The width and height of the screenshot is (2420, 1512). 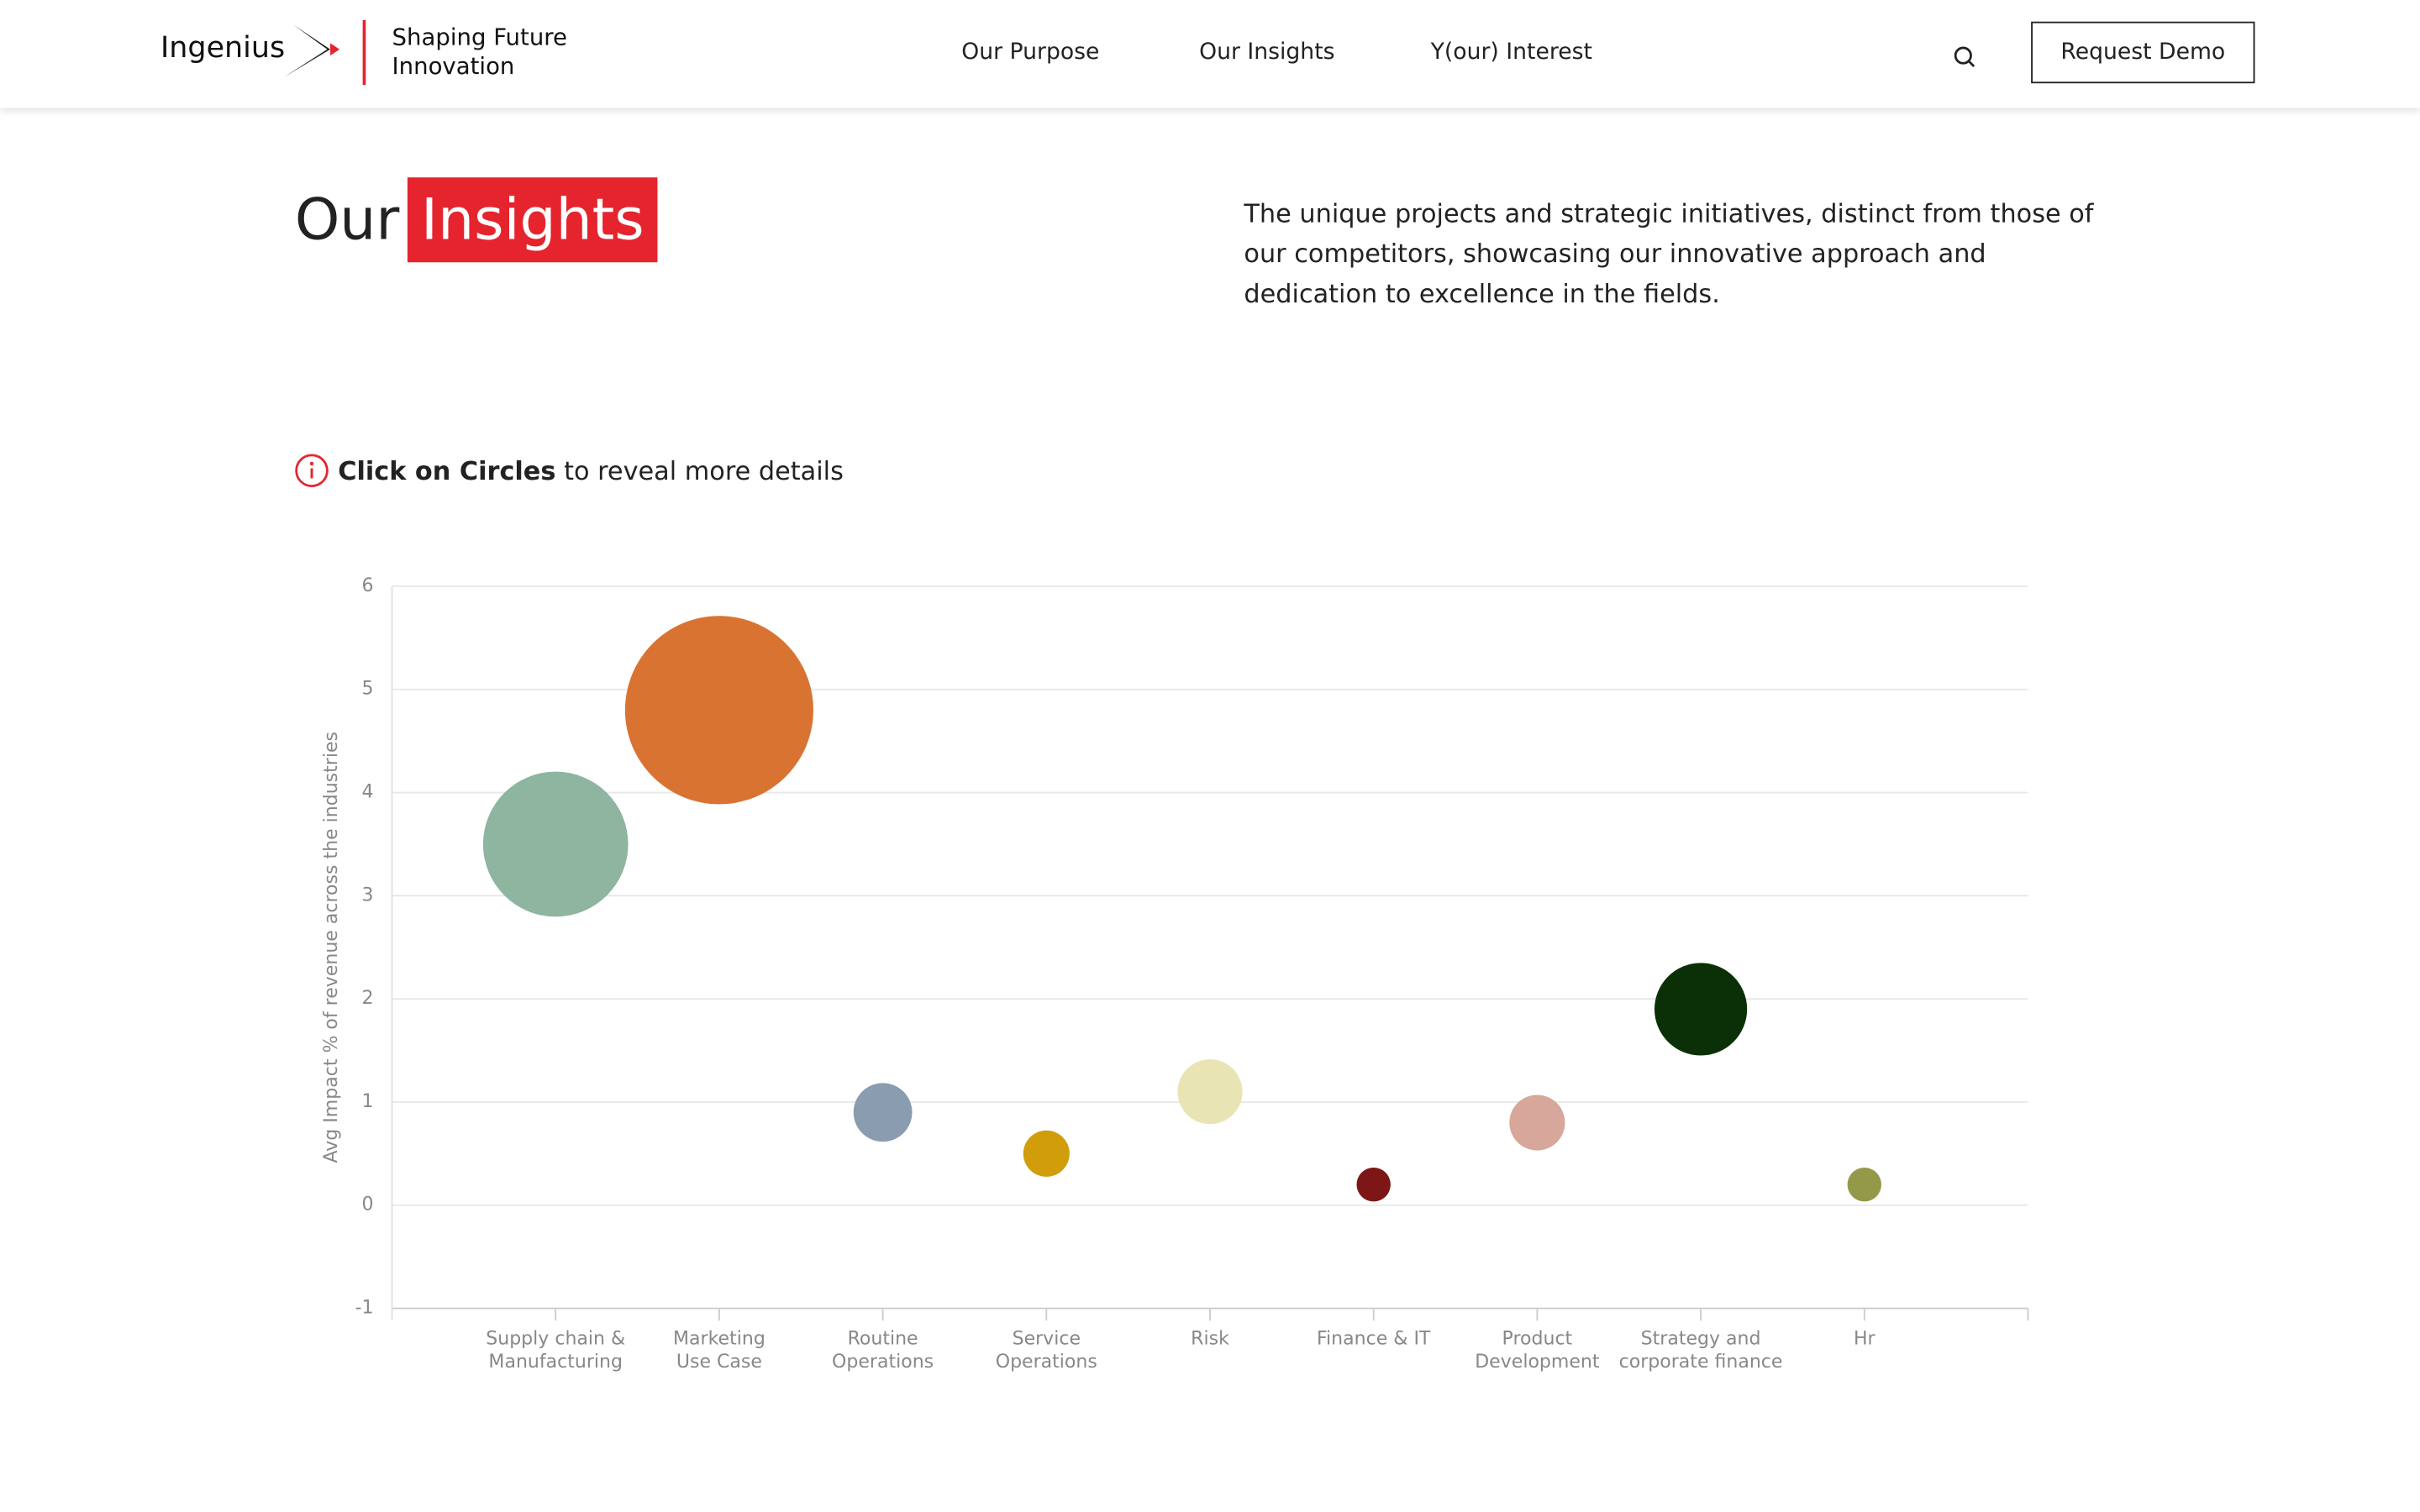 What do you see at coordinates (480, 37) in the screenshot?
I see `tagline-line: Shaping Future` at bounding box center [480, 37].